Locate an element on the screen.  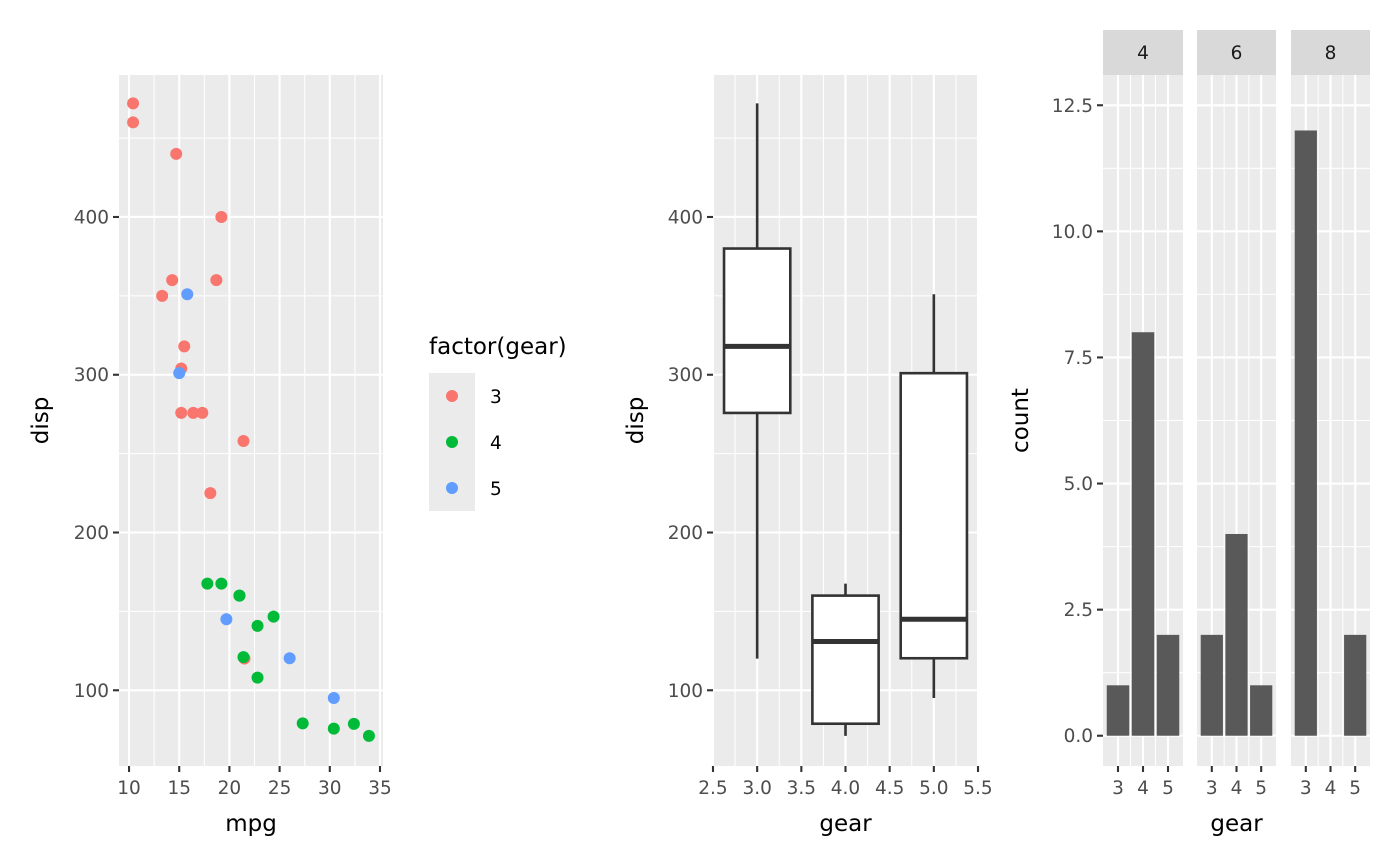
x-tick-label: 15 is located at coordinates (179, 788).